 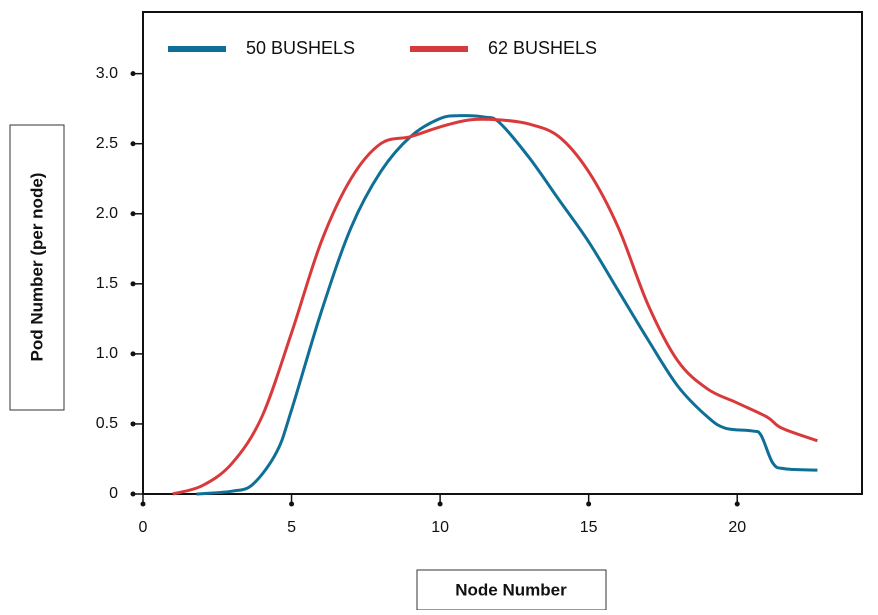 I want to click on x-tick-label: 0, so click(x=143, y=527).